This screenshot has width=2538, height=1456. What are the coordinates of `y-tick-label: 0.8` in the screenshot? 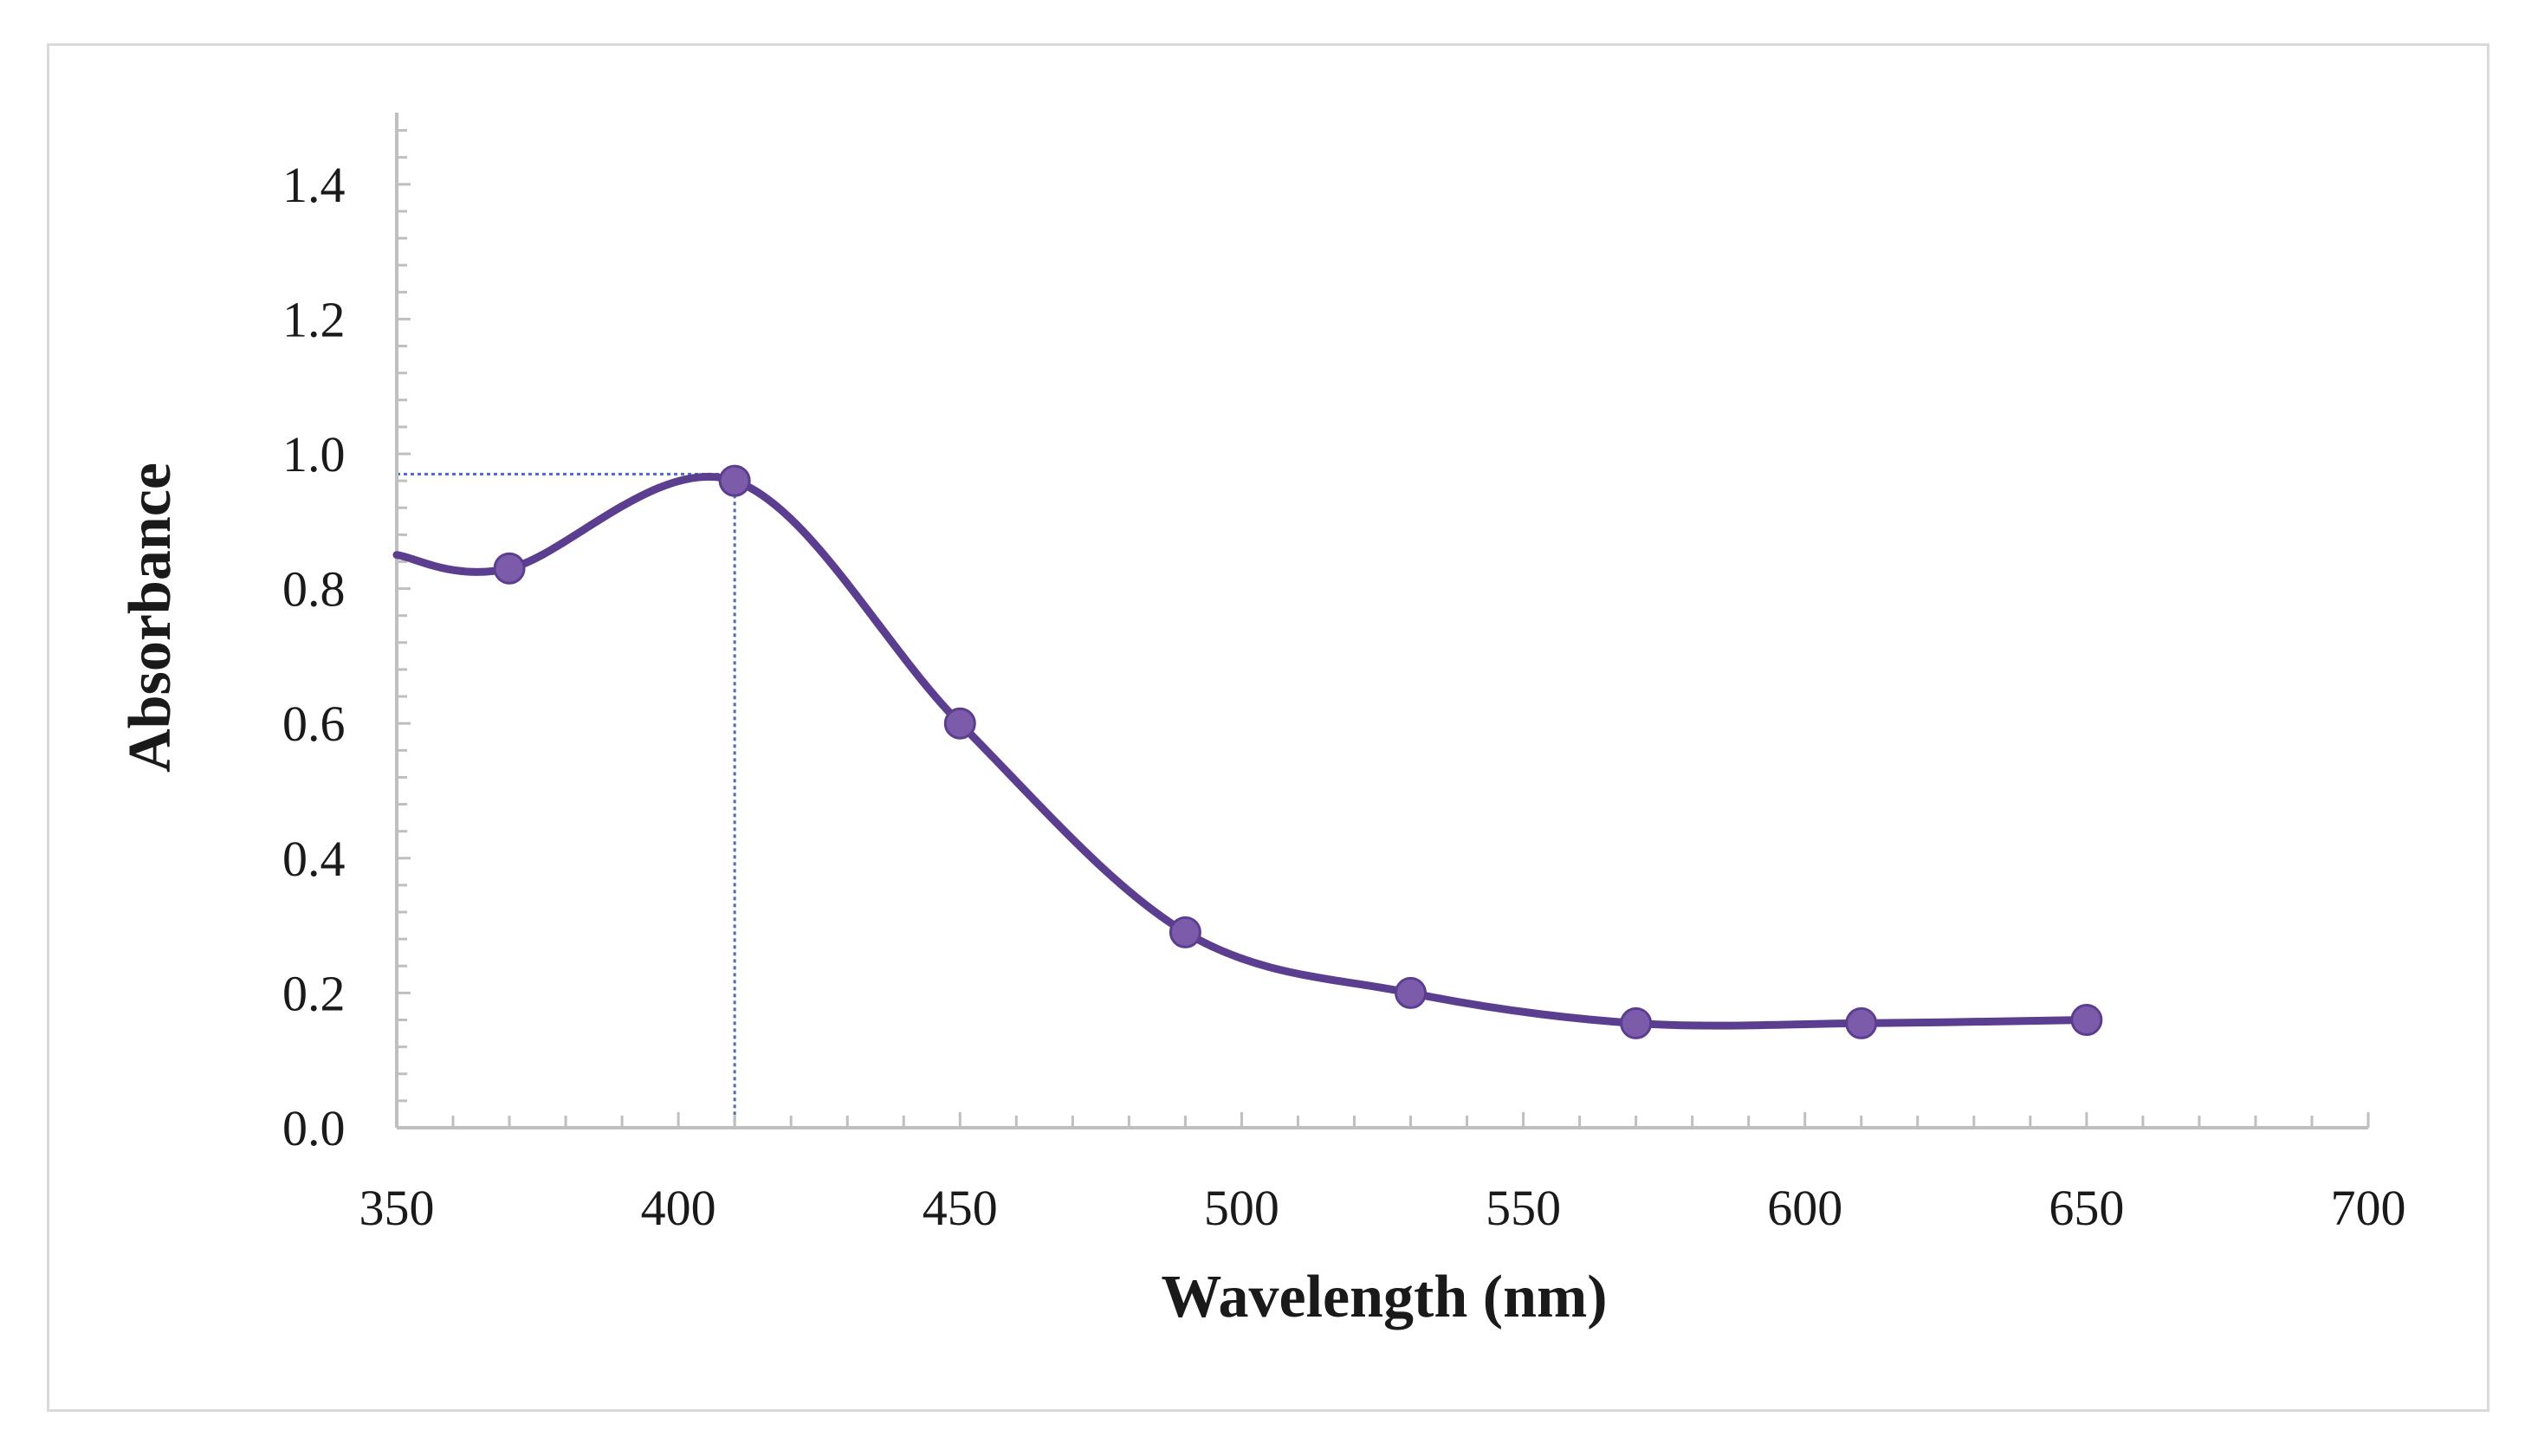 It's located at (314, 589).